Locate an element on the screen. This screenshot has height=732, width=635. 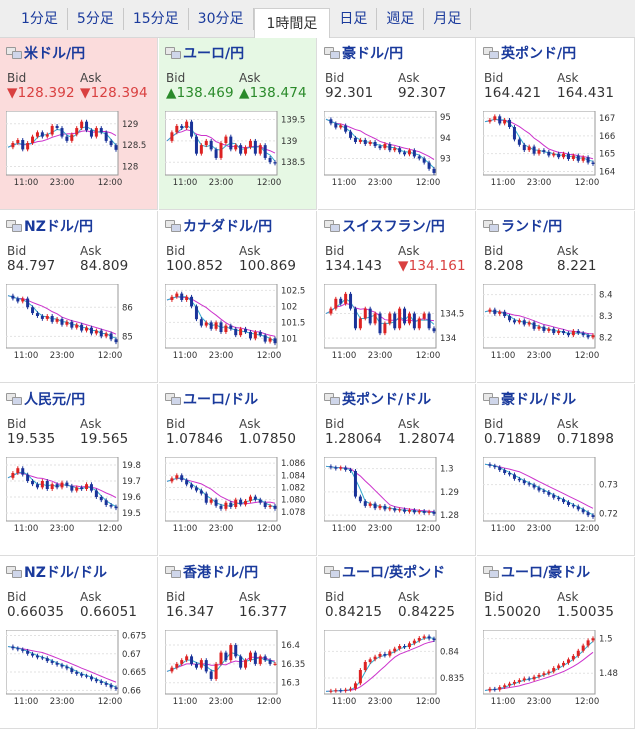
pair-title: 豪ドル/円 is located at coordinates (363, 53).